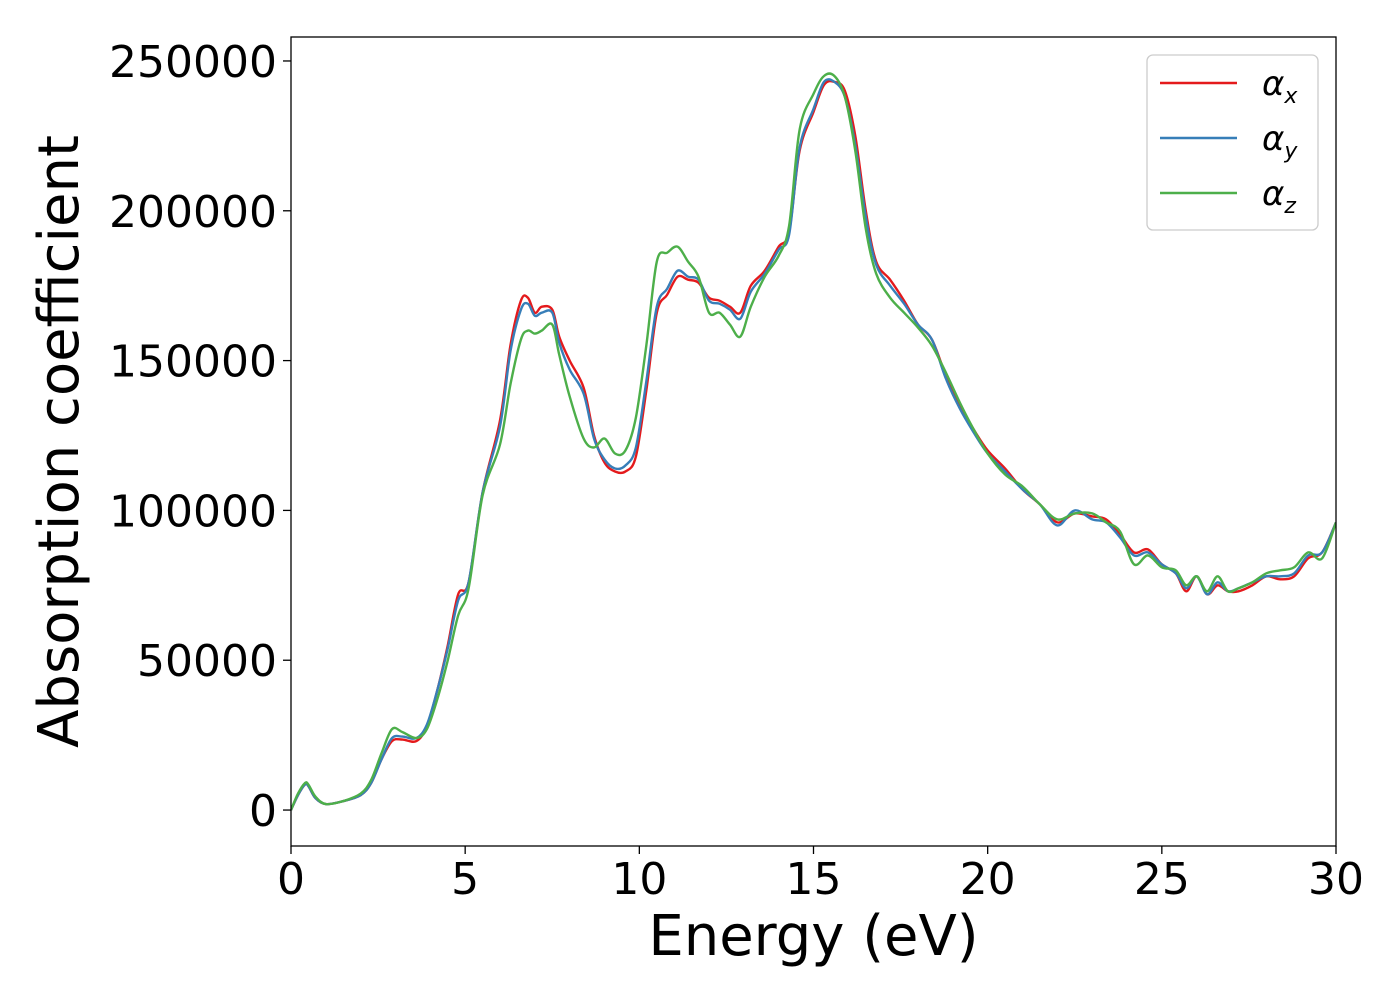 The image size is (1400, 1000). What do you see at coordinates (988, 879) in the screenshot?
I see `x-tick-label: 20` at bounding box center [988, 879].